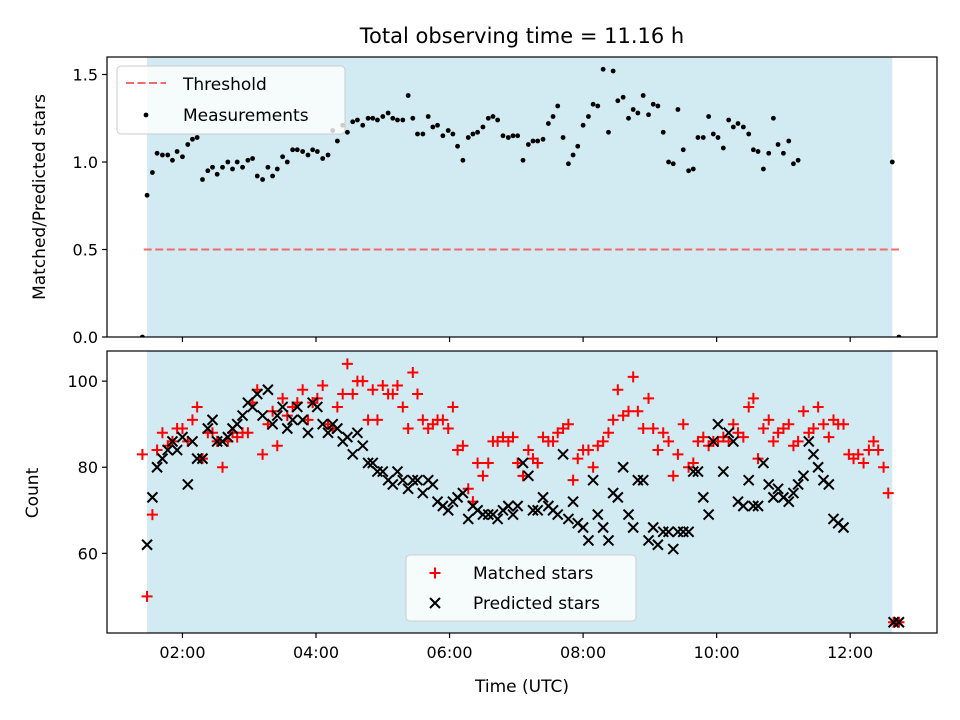  I want to click on legend-predicted-swatch, so click(435, 603).